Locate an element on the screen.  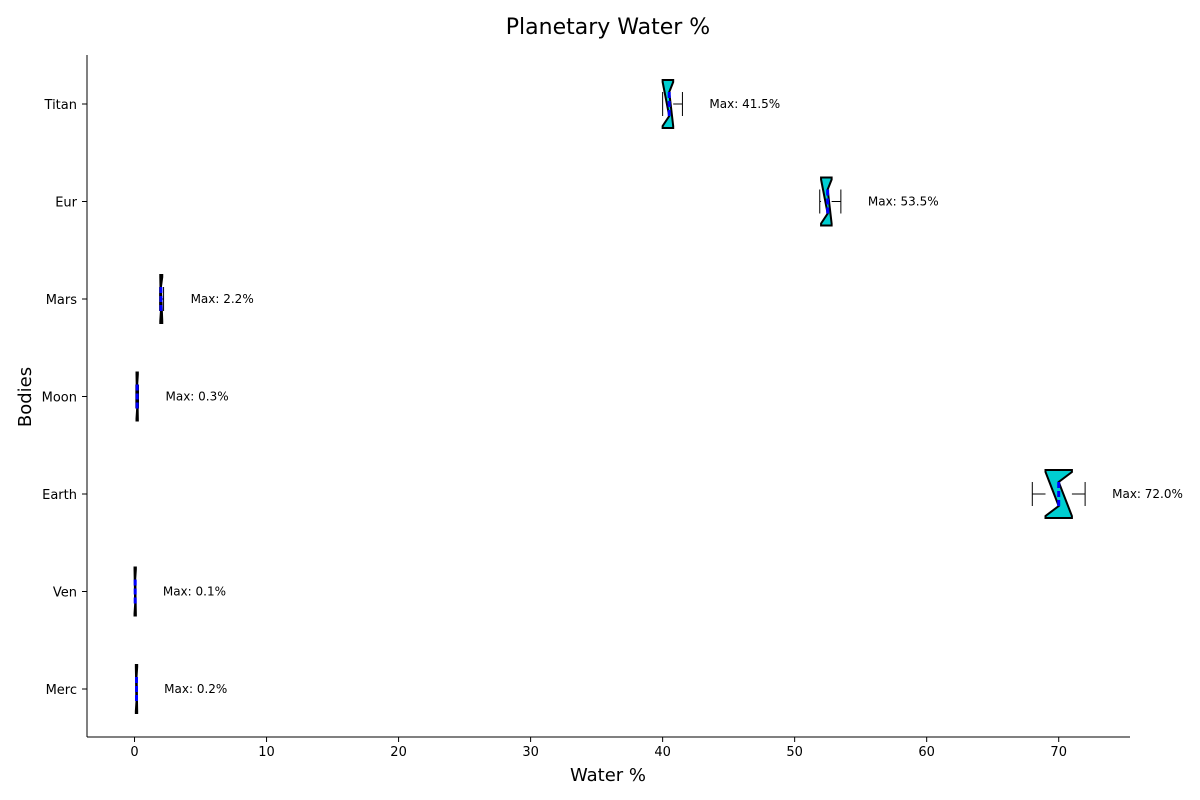
box-eur: Max: 53.5% is located at coordinates (879, 201).